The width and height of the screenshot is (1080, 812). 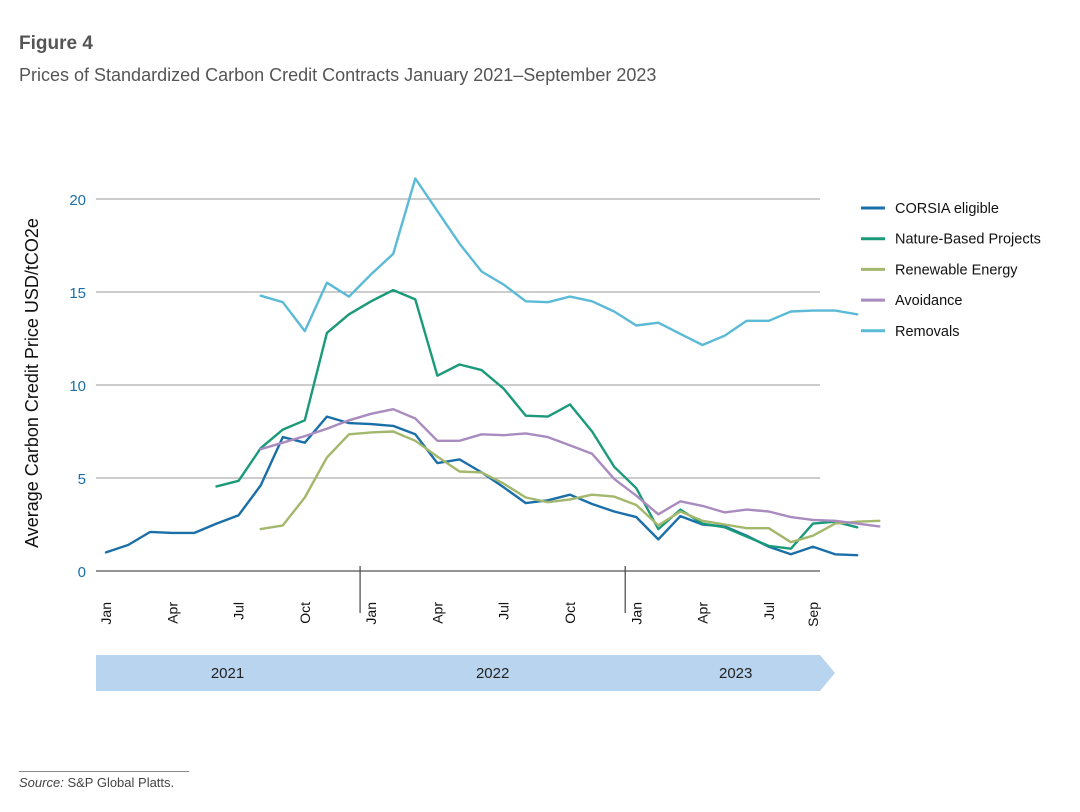 I want to click on y-tick-label-20: 20, so click(x=77, y=200).